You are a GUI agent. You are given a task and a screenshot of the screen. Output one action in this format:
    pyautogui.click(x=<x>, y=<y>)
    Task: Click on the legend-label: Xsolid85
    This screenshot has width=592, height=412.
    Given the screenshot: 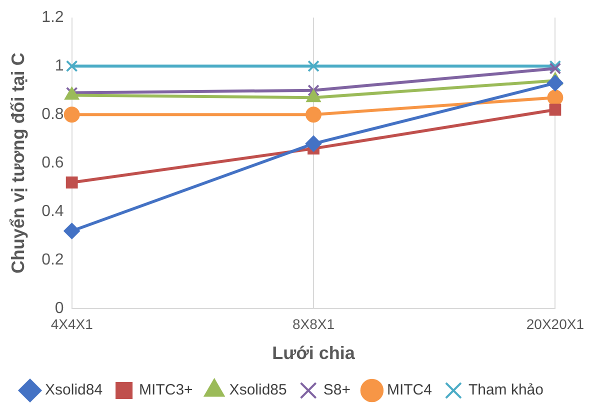 What is the action you would take?
    pyautogui.click(x=258, y=390)
    